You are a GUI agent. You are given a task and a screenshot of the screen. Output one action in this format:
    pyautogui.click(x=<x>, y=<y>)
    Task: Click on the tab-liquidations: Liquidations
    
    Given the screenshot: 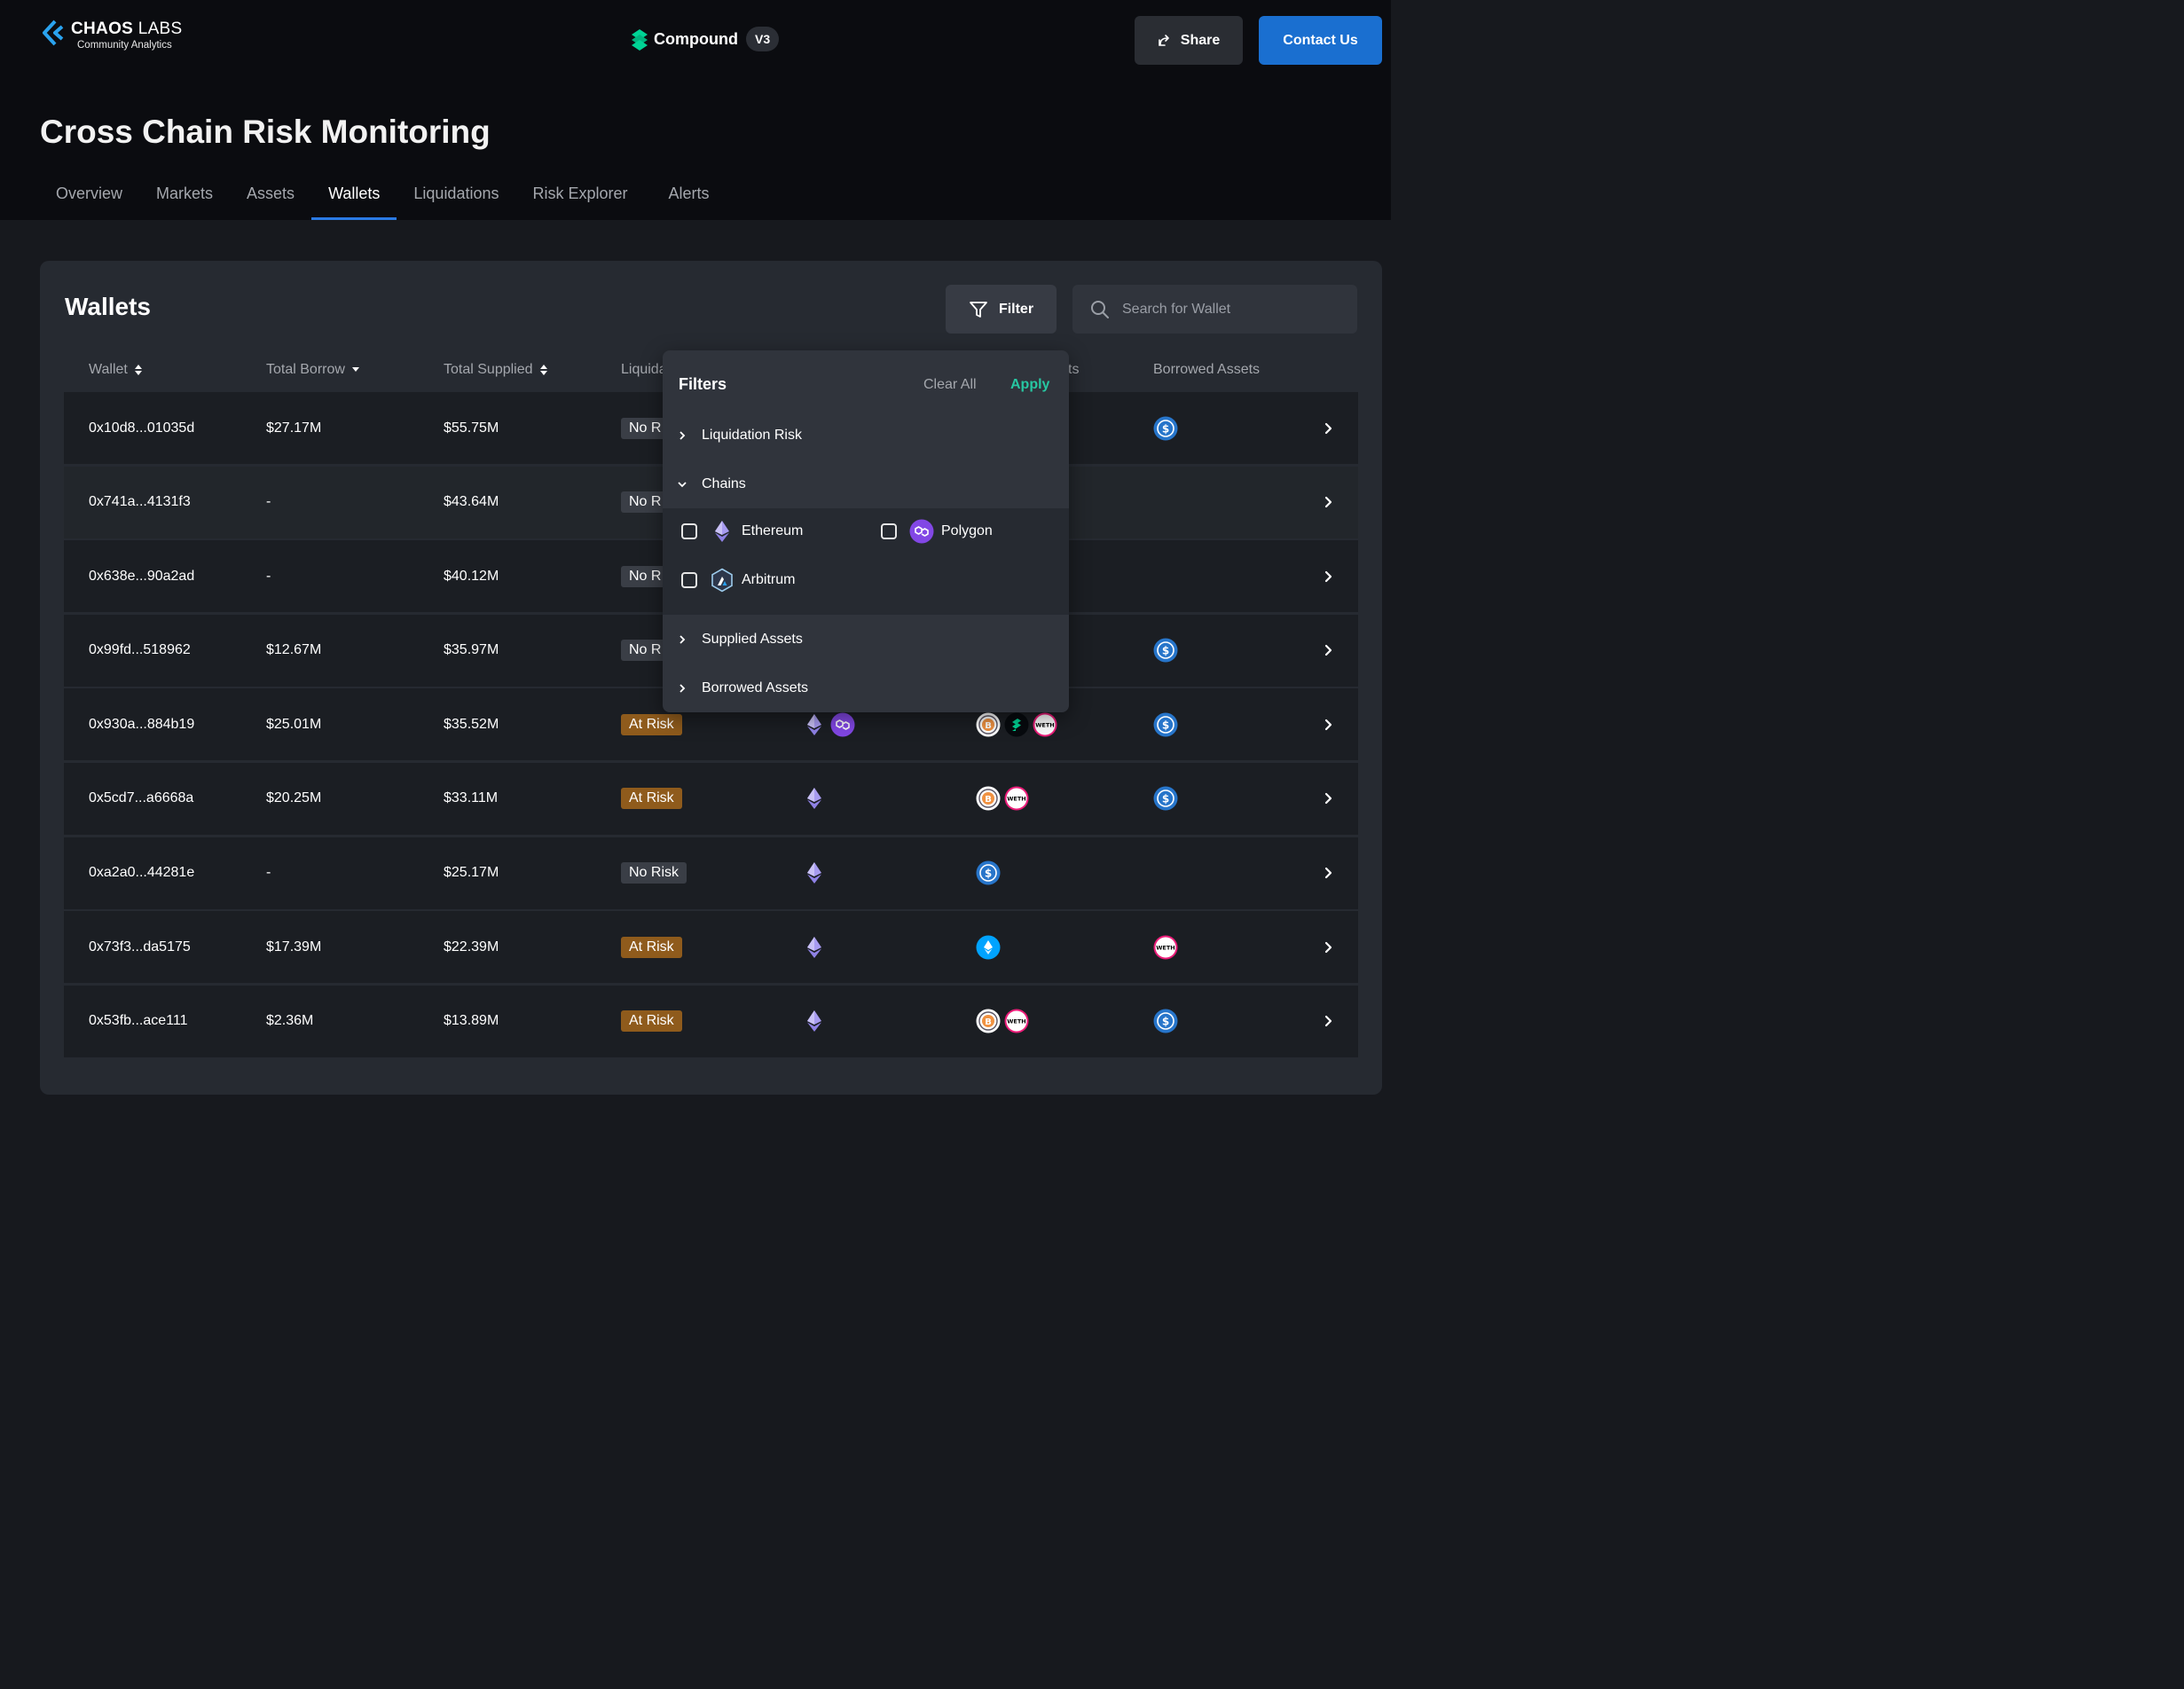 What is the action you would take?
    pyautogui.click(x=456, y=193)
    